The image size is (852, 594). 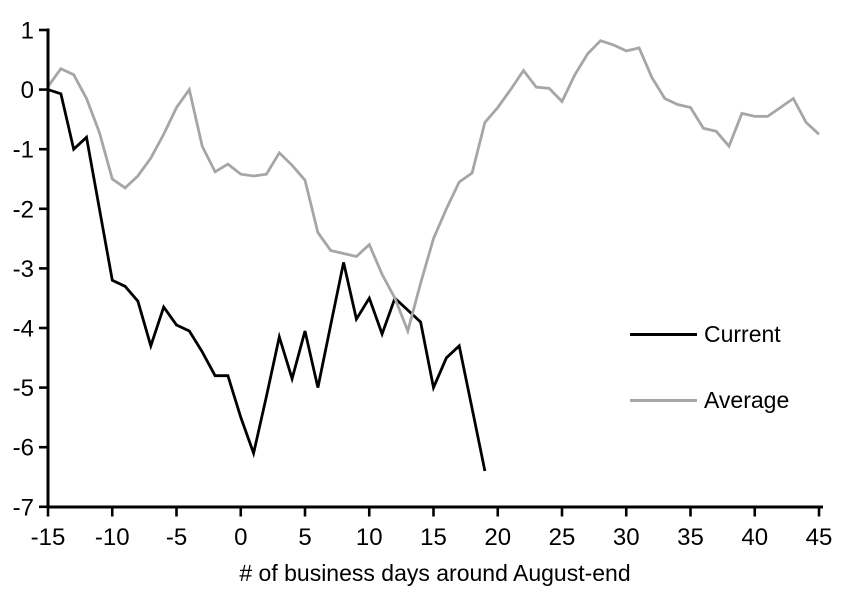 I want to click on legend-item-average: Average, so click(x=709, y=400).